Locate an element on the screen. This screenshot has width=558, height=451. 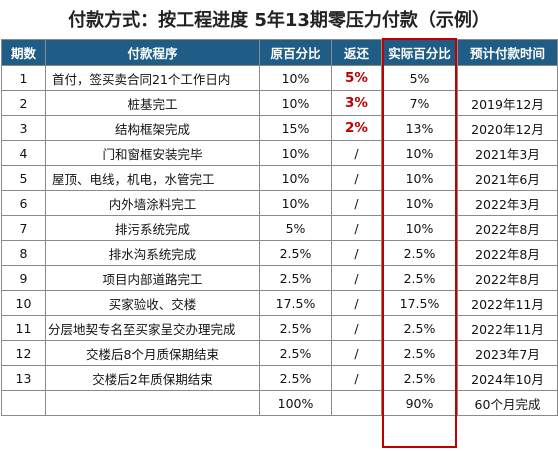
table-row: 7 排污系统完成 5%/10% 2022年8月 is located at coordinates (279, 228).